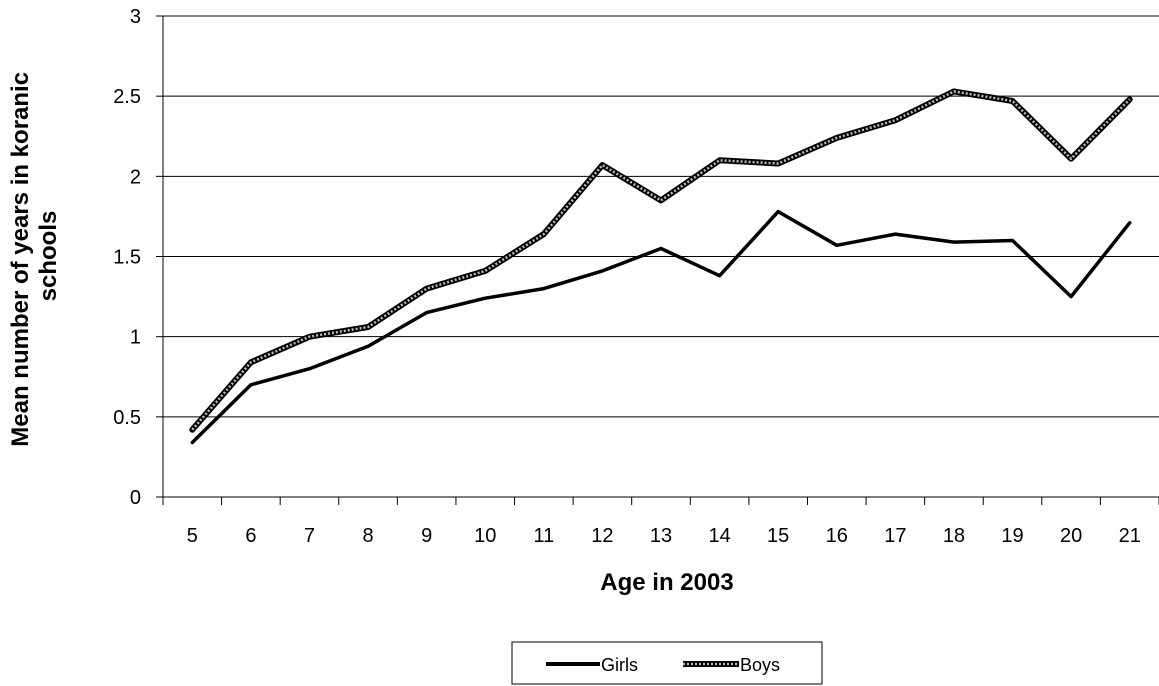  Describe the element at coordinates (1071, 536) in the screenshot. I see `x-tick-label: 20` at that location.